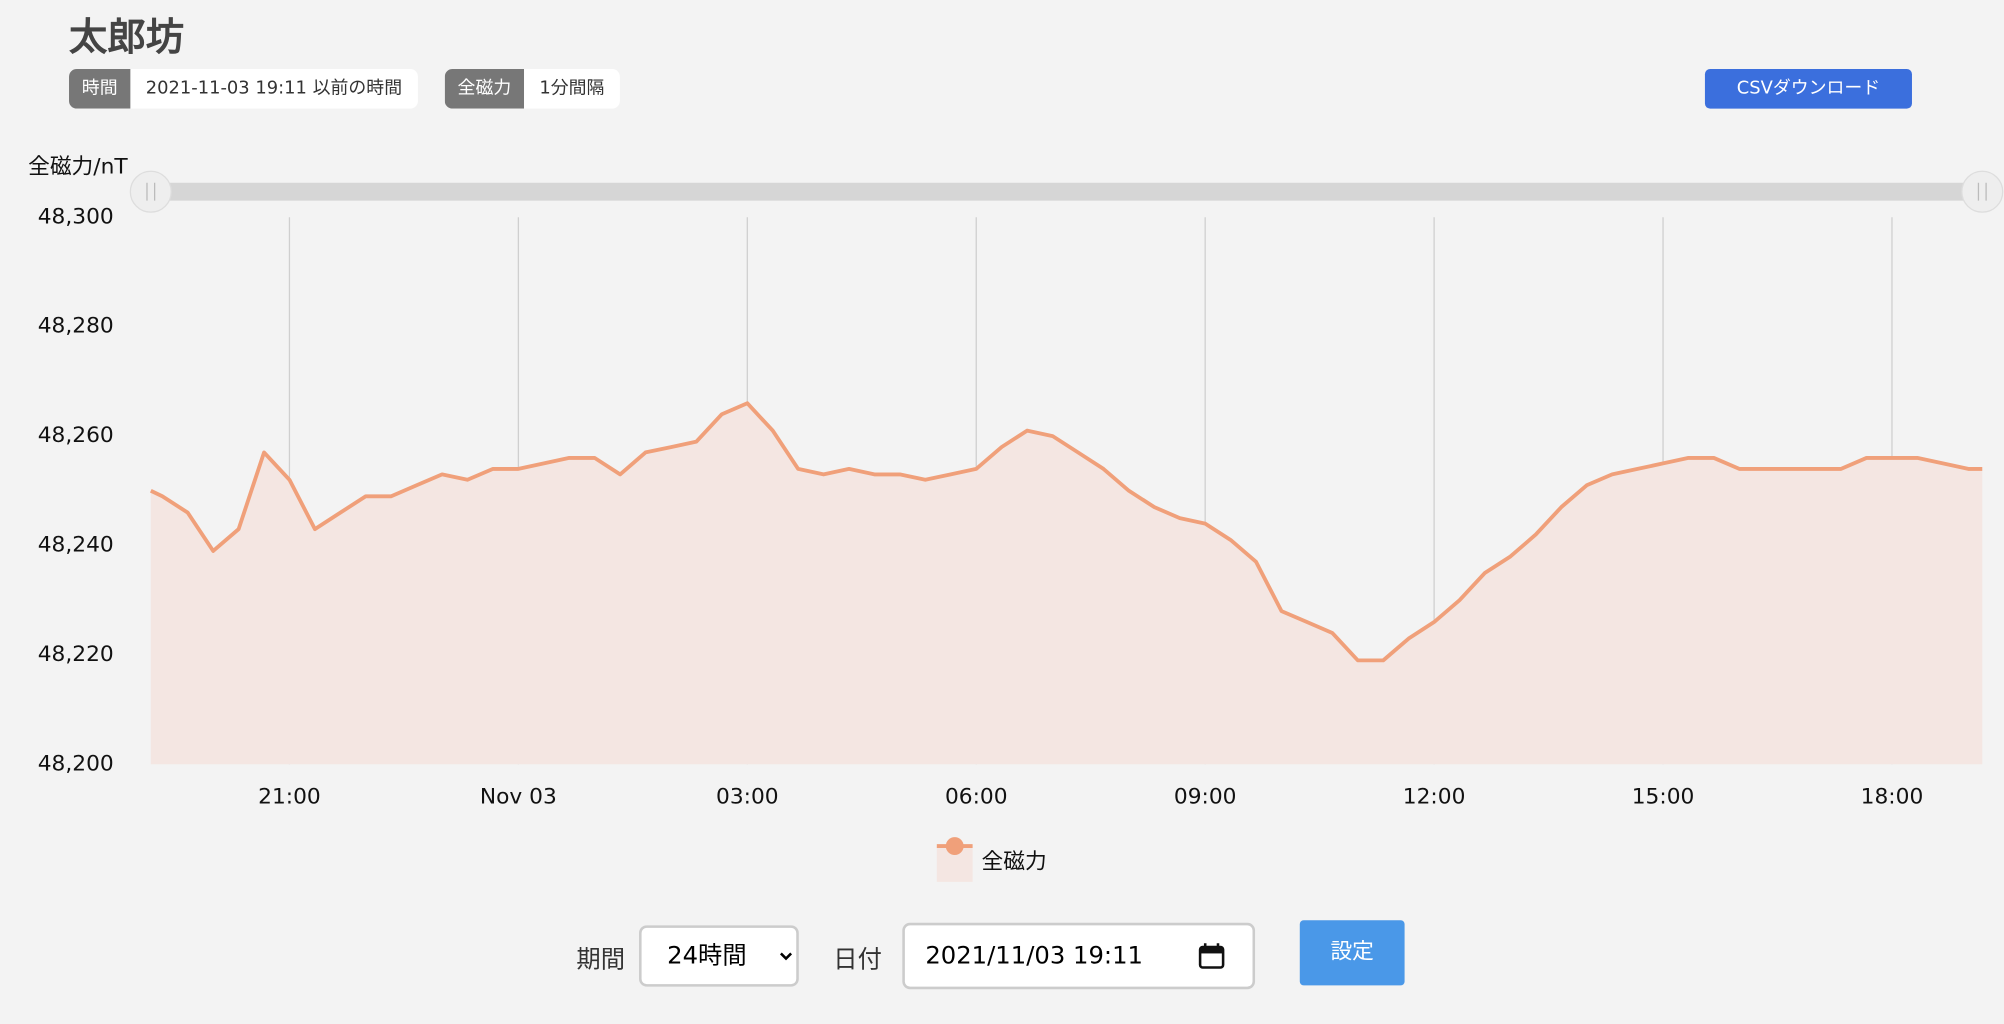 The width and height of the screenshot is (2004, 1024). I want to click on y-tick-label: 48,260, so click(76, 435).